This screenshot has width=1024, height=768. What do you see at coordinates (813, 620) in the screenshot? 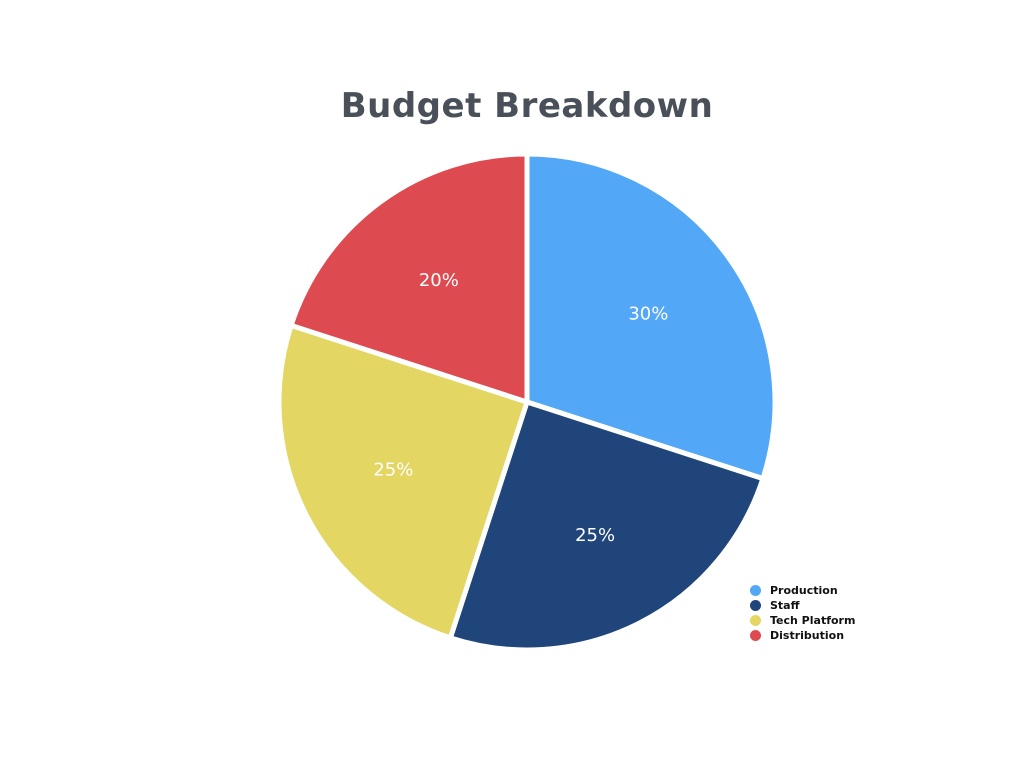
I see `legend-label: Tech Platform` at bounding box center [813, 620].